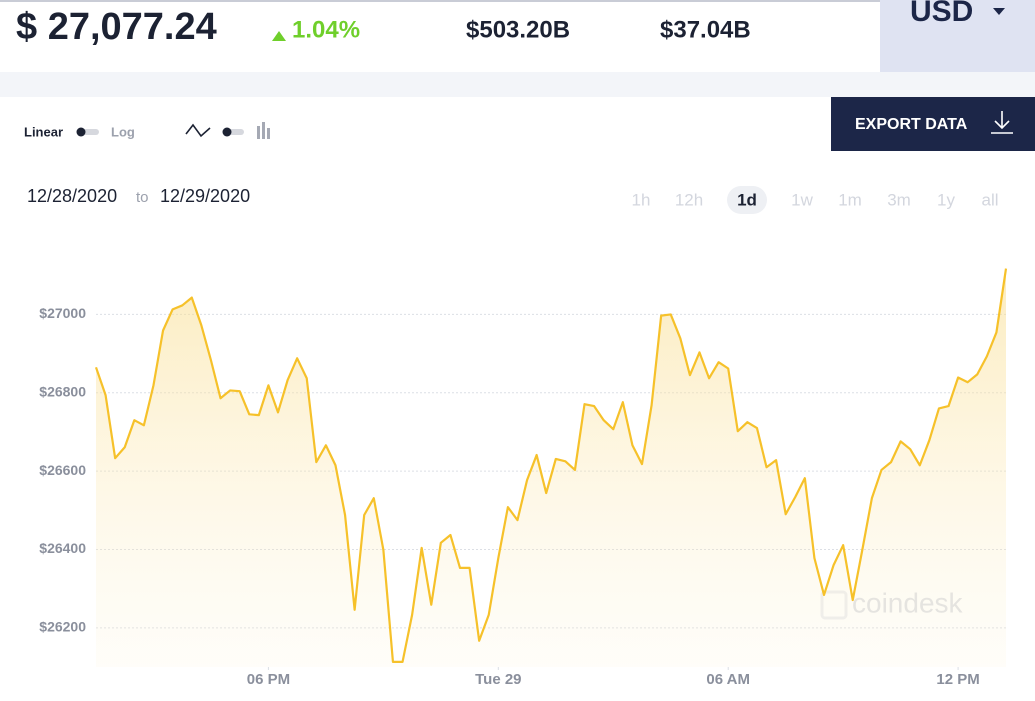  What do you see at coordinates (517, 84) in the screenshot?
I see `header-strip` at bounding box center [517, 84].